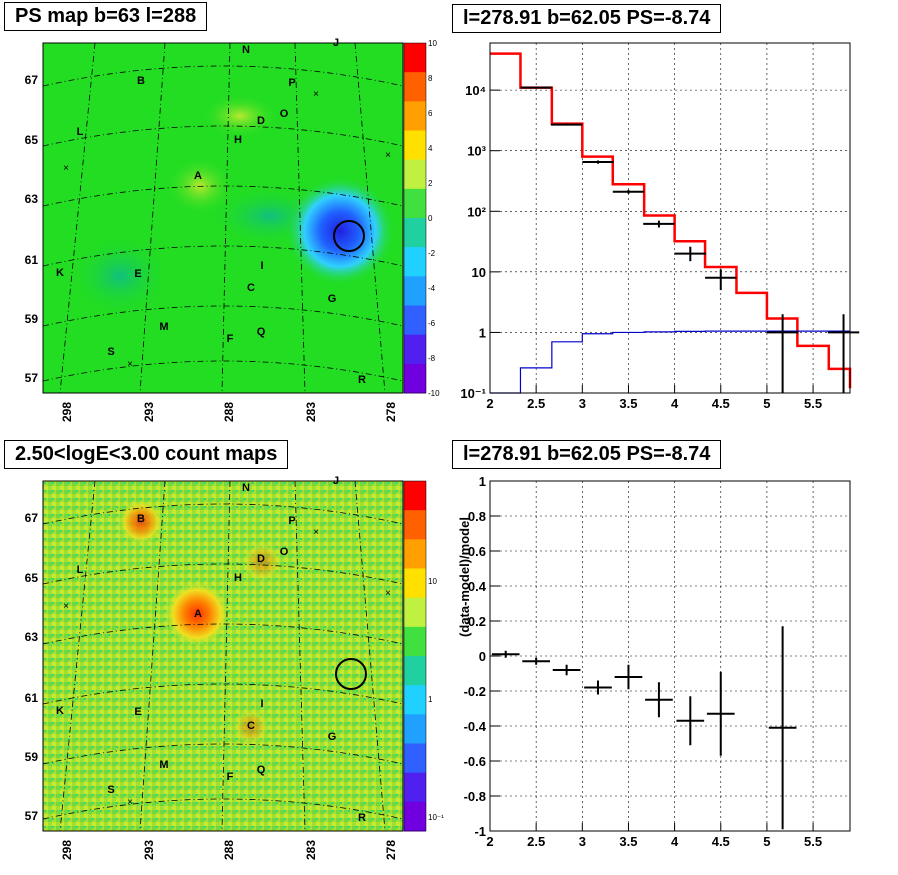 The image size is (898, 875). Describe the element at coordinates (432, 581) in the screenshot. I see `colorbar-tick: 10` at that location.